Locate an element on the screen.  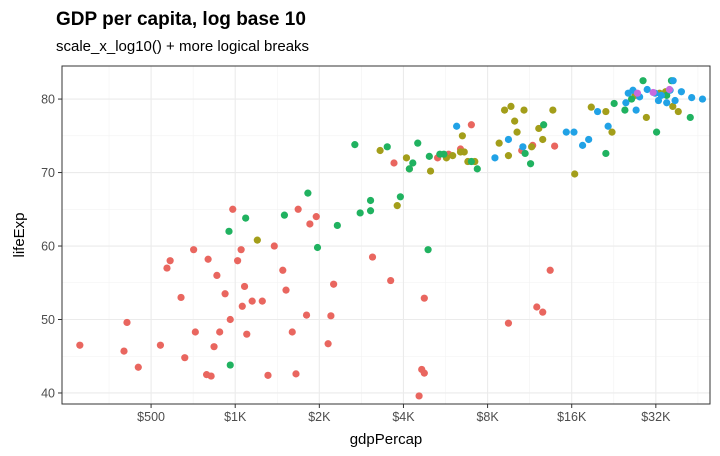
chart-title: GDP per capita, log base 10 is located at coordinates (181, 19).